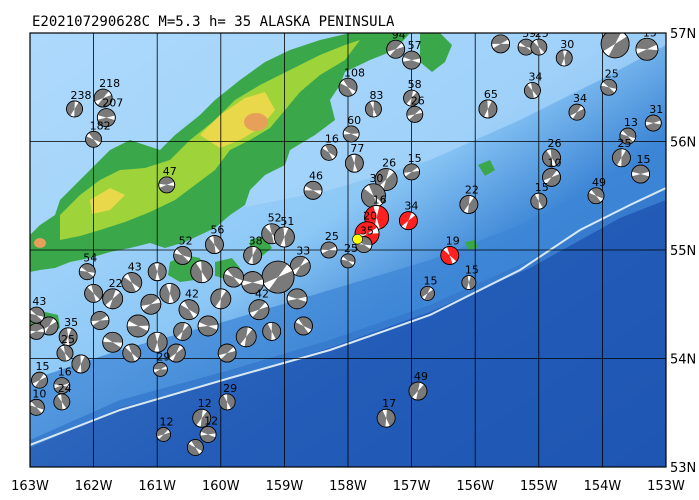 The height and width of the screenshot is (500, 699). Describe the element at coordinates (30, 486) in the screenshot. I see `longitude-label: 163W` at that location.